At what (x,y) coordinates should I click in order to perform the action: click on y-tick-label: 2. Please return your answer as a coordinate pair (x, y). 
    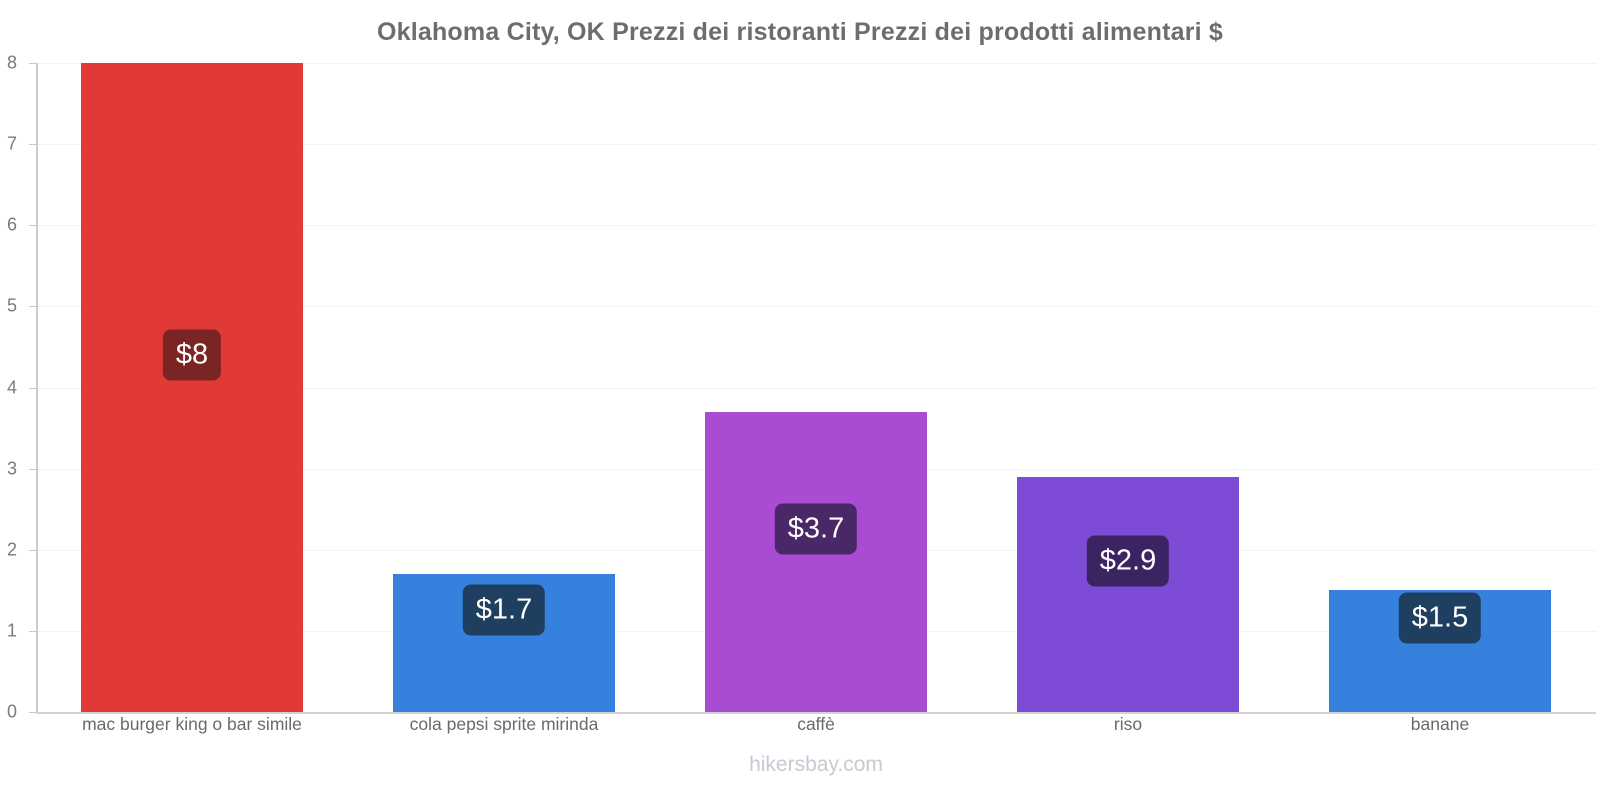
    Looking at the image, I should click on (12, 549).